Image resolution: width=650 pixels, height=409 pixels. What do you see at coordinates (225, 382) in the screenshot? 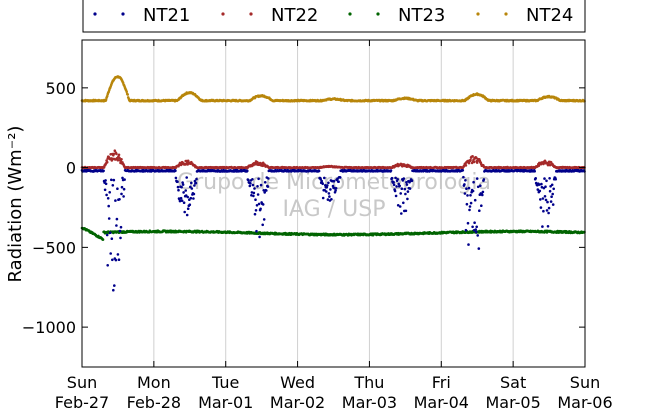
I see `x-tick-day-label: Tue` at bounding box center [225, 382].